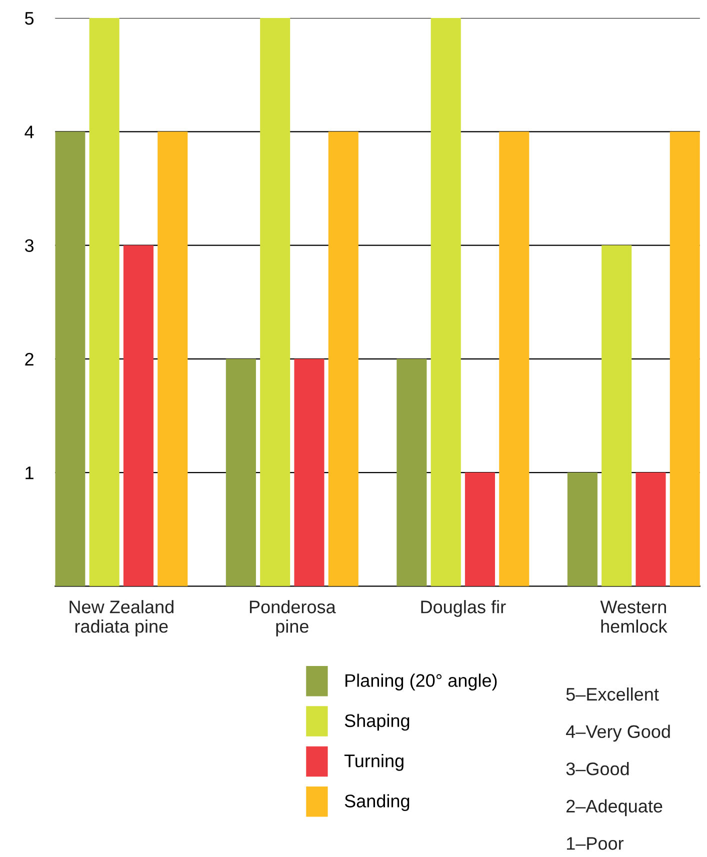 This screenshot has width=707, height=857. What do you see at coordinates (29, 245) in the screenshot?
I see `y-tick-label: 3` at bounding box center [29, 245].